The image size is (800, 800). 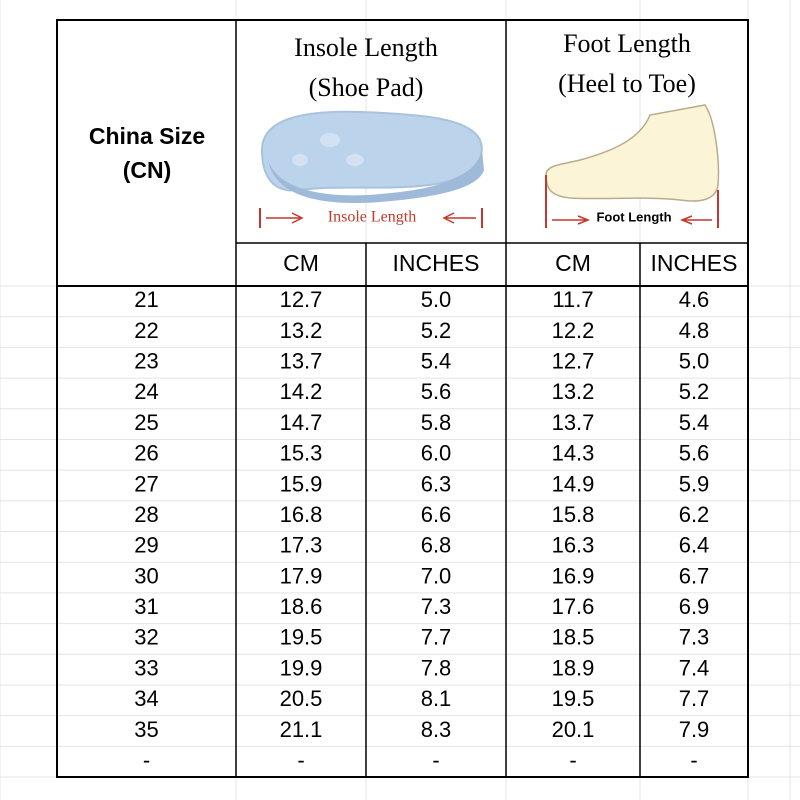 I want to click on table-cell: 7.0, so click(x=436, y=575).